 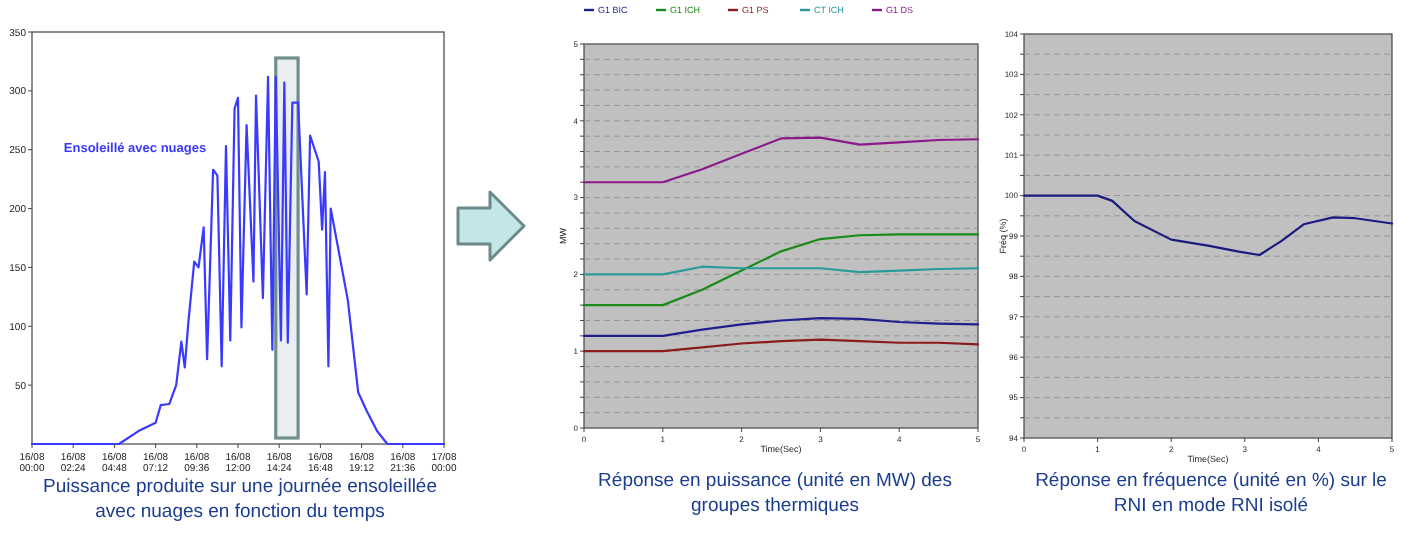 What do you see at coordinates (1211, 493) in the screenshot?
I see `text: Réponse en fréquence (unité en %) sur le RNI en mode RNI isolé` at bounding box center [1211, 493].